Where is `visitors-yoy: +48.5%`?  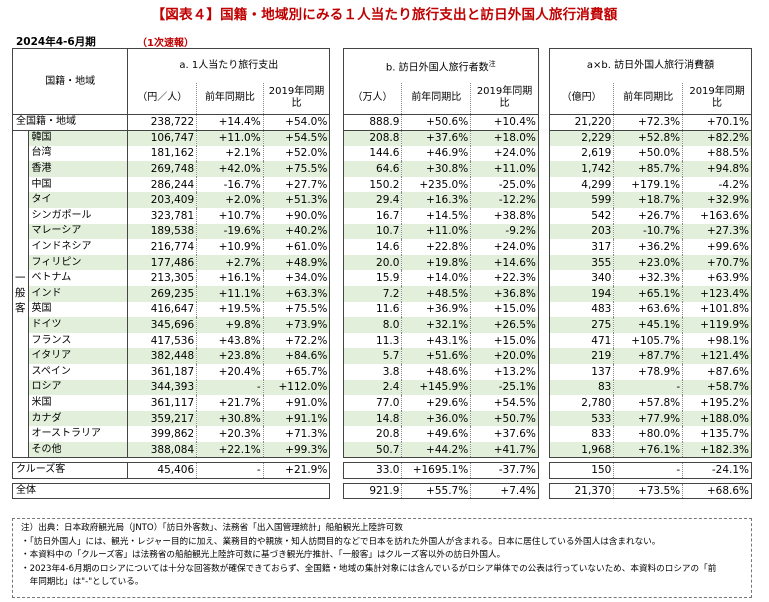
visitors-yoy: +48.5% is located at coordinates (436, 294).